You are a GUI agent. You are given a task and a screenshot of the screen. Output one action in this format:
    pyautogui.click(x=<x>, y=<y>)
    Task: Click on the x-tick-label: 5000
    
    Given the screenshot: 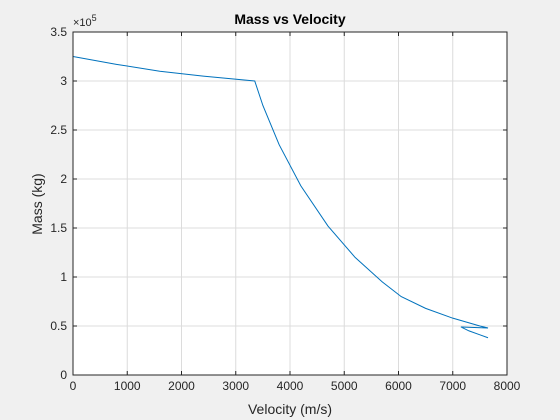 What is the action you would take?
    pyautogui.click(x=344, y=386)
    